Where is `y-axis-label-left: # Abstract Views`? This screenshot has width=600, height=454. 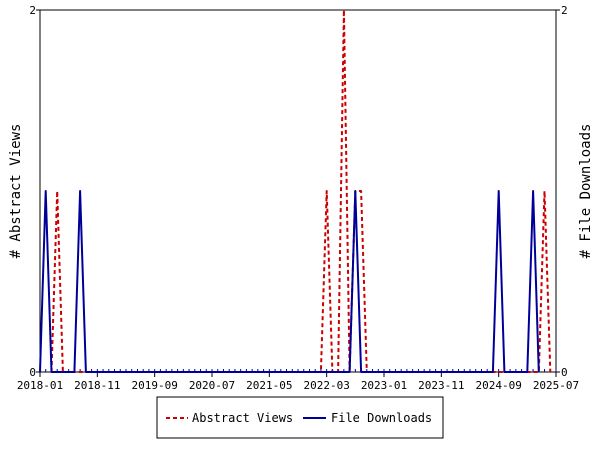 y-axis-label-left: # Abstract Views is located at coordinates (16, 191).